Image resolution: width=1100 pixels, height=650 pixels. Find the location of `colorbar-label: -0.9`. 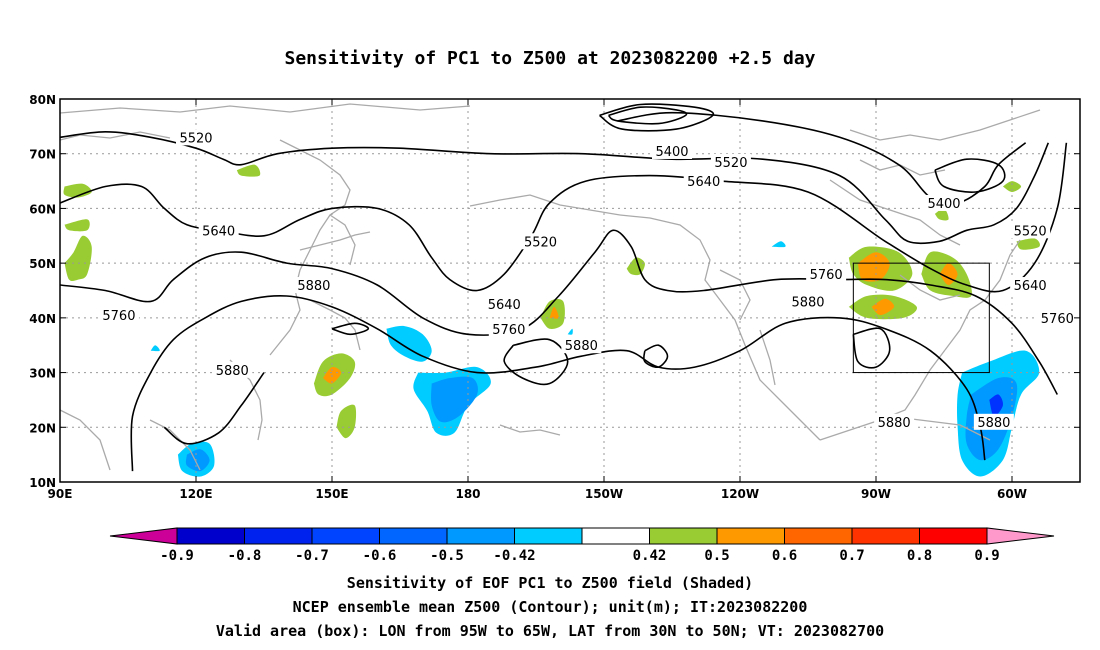

colorbar-label: -0.9 is located at coordinates (177, 556).